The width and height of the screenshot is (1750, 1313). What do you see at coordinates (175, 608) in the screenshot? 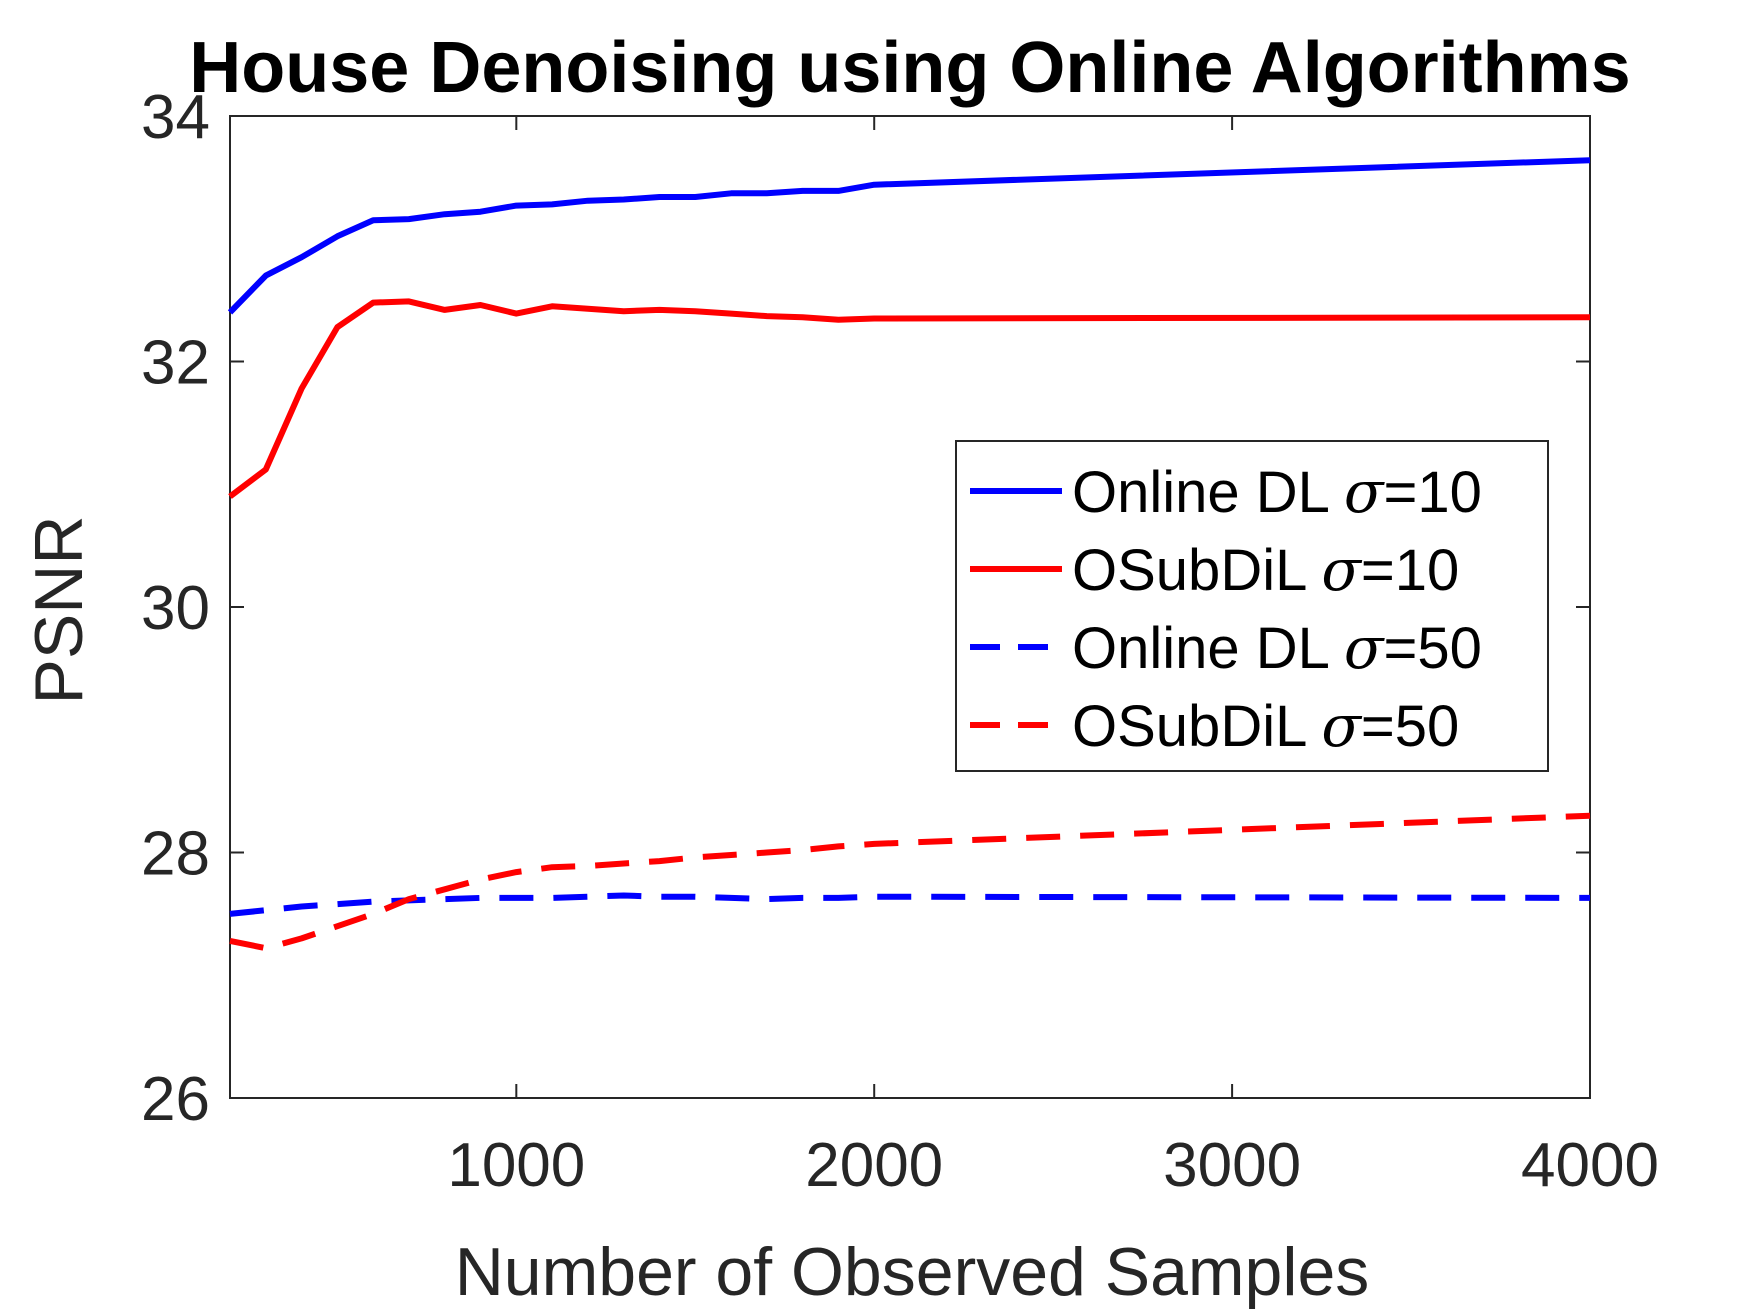
I see `y-tick-label: 30` at bounding box center [175, 608].